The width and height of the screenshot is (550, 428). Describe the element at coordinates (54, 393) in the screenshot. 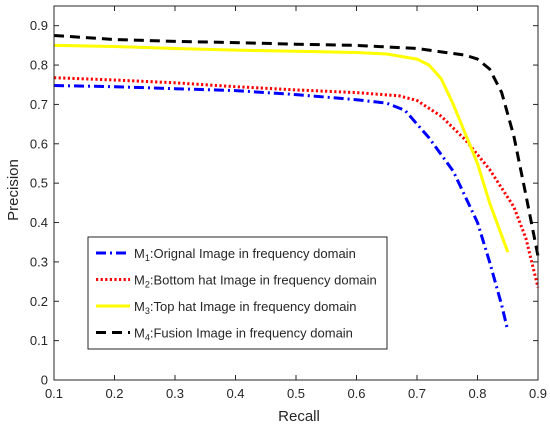

I see `x-tick-label: 0.1` at that location.